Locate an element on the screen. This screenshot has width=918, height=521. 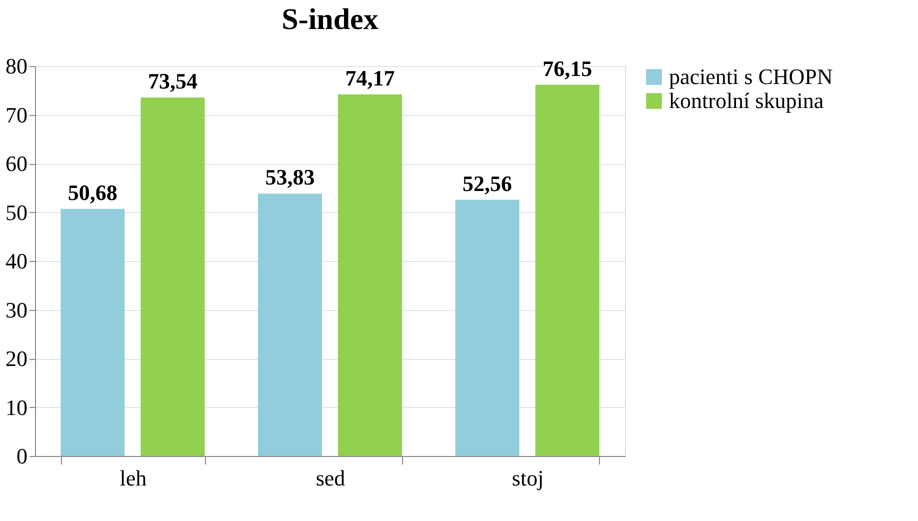
y-tick-label: 50 is located at coordinates (17, 212).